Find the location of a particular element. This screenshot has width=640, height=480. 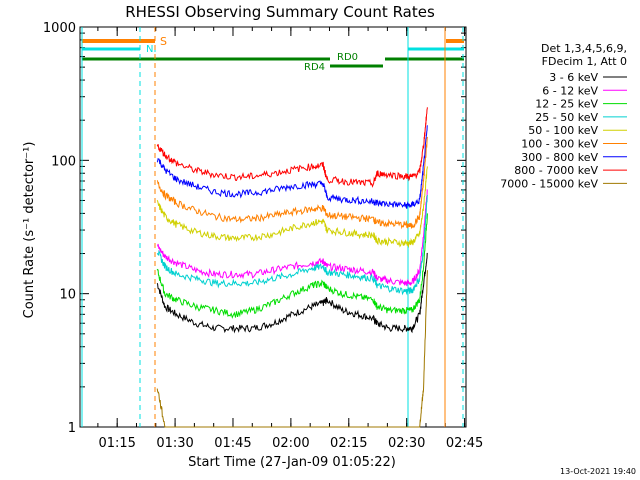

legend-entry-label: 25 - 50 keV is located at coordinates (566, 117).